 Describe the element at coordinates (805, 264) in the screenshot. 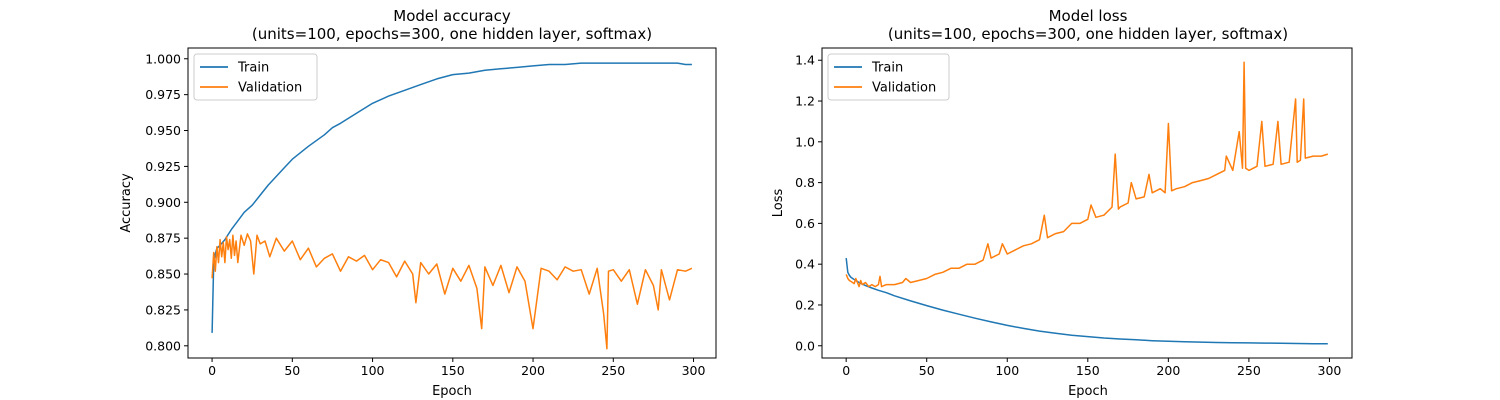

I see `y-tick-label: 0.4` at that location.